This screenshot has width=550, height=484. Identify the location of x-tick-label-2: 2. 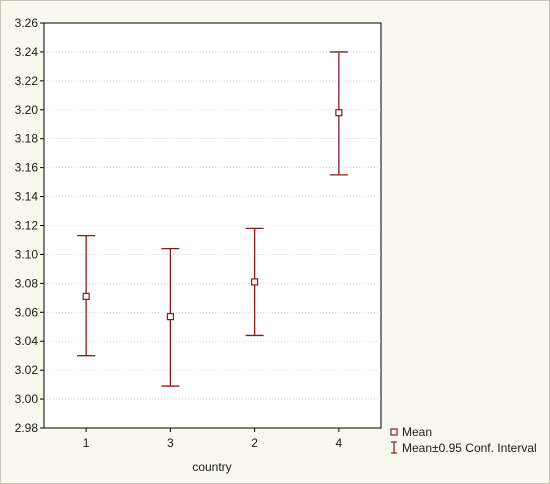
(254, 443).